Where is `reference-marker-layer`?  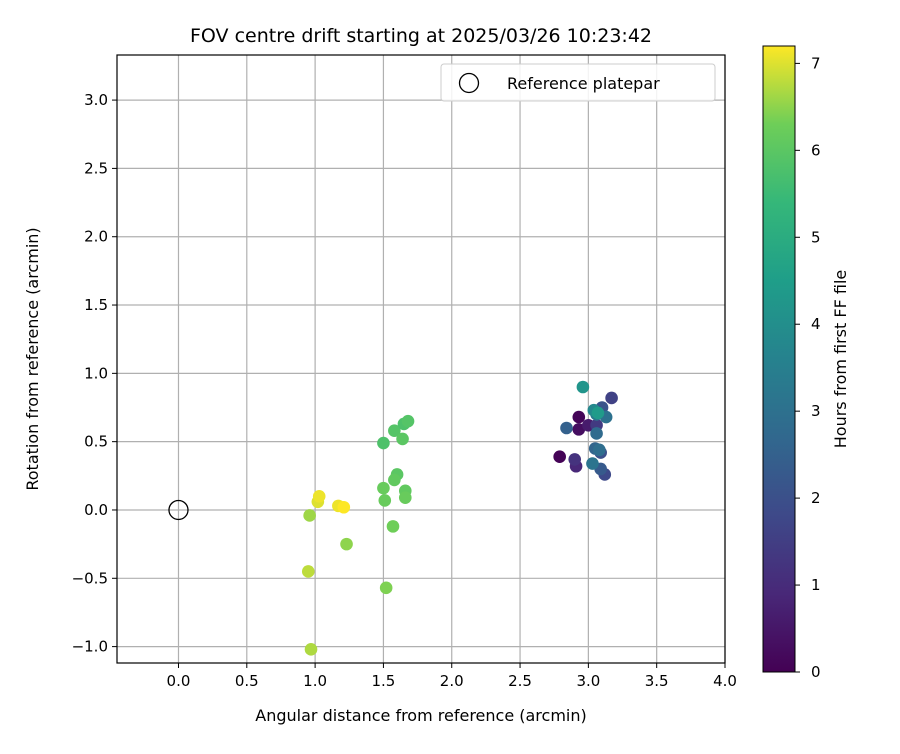
reference-marker-layer is located at coordinates (178, 510).